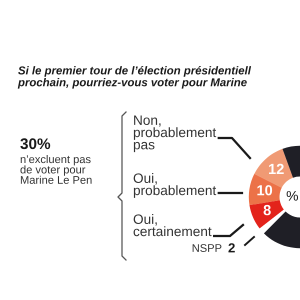 The width and height of the screenshot is (300, 300). Describe the element at coordinates (267, 210) in the screenshot. I see `data-label: 8` at that location.